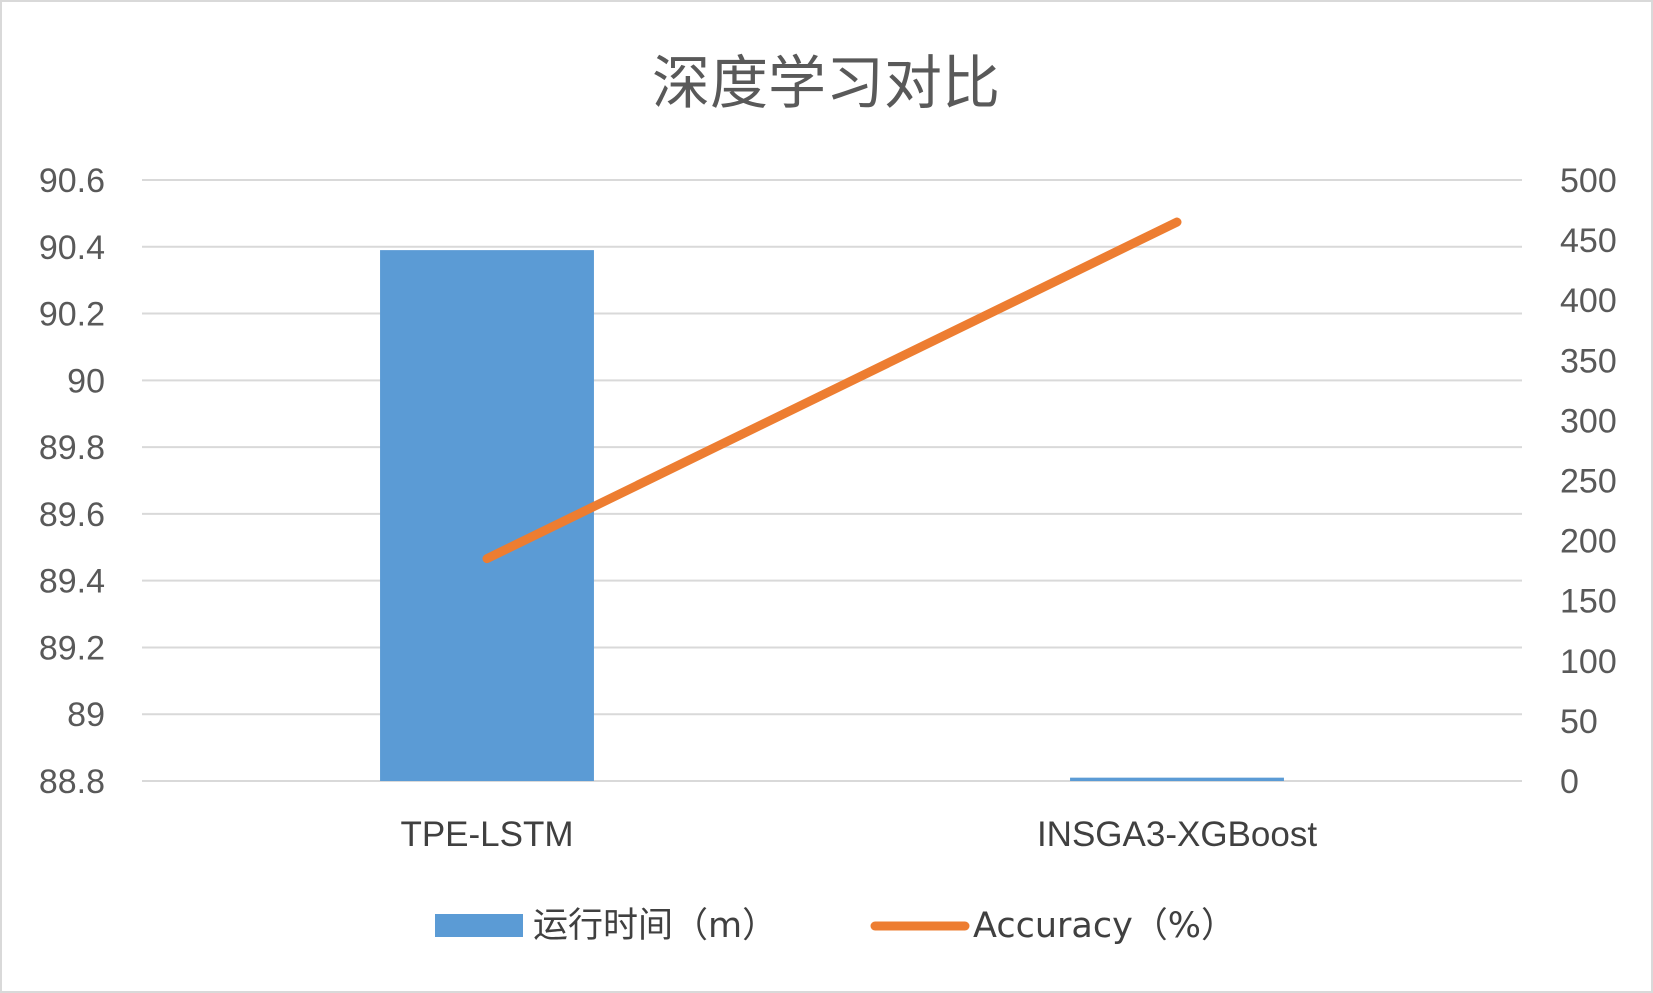 The width and height of the screenshot is (1653, 993). Describe the element at coordinates (72, 582) in the screenshot. I see `left-axis-tick-label: 89.4` at that location.